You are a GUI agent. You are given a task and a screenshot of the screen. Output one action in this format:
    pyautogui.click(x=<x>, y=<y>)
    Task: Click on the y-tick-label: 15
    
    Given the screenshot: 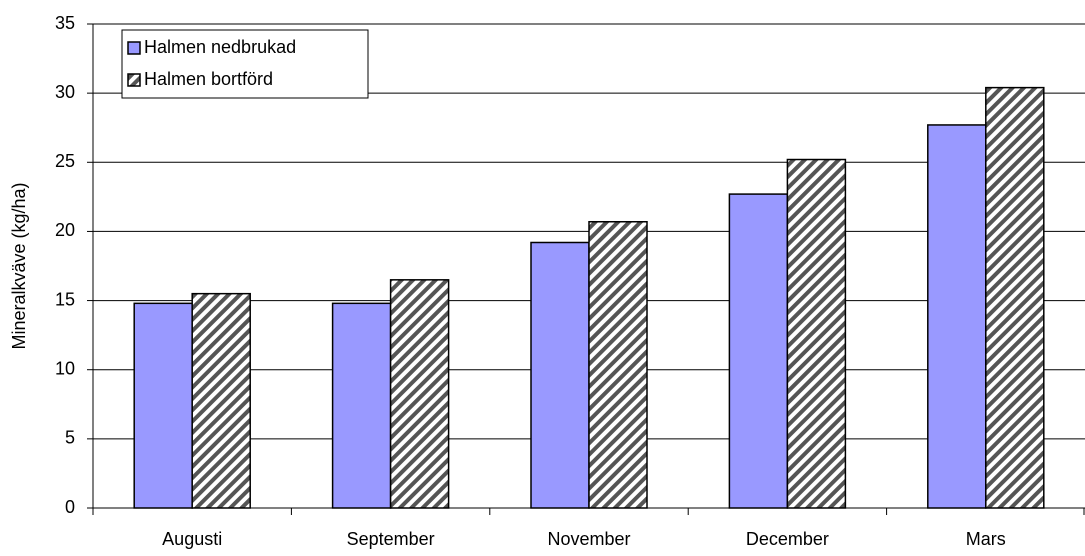 What is the action you would take?
    pyautogui.click(x=65, y=299)
    